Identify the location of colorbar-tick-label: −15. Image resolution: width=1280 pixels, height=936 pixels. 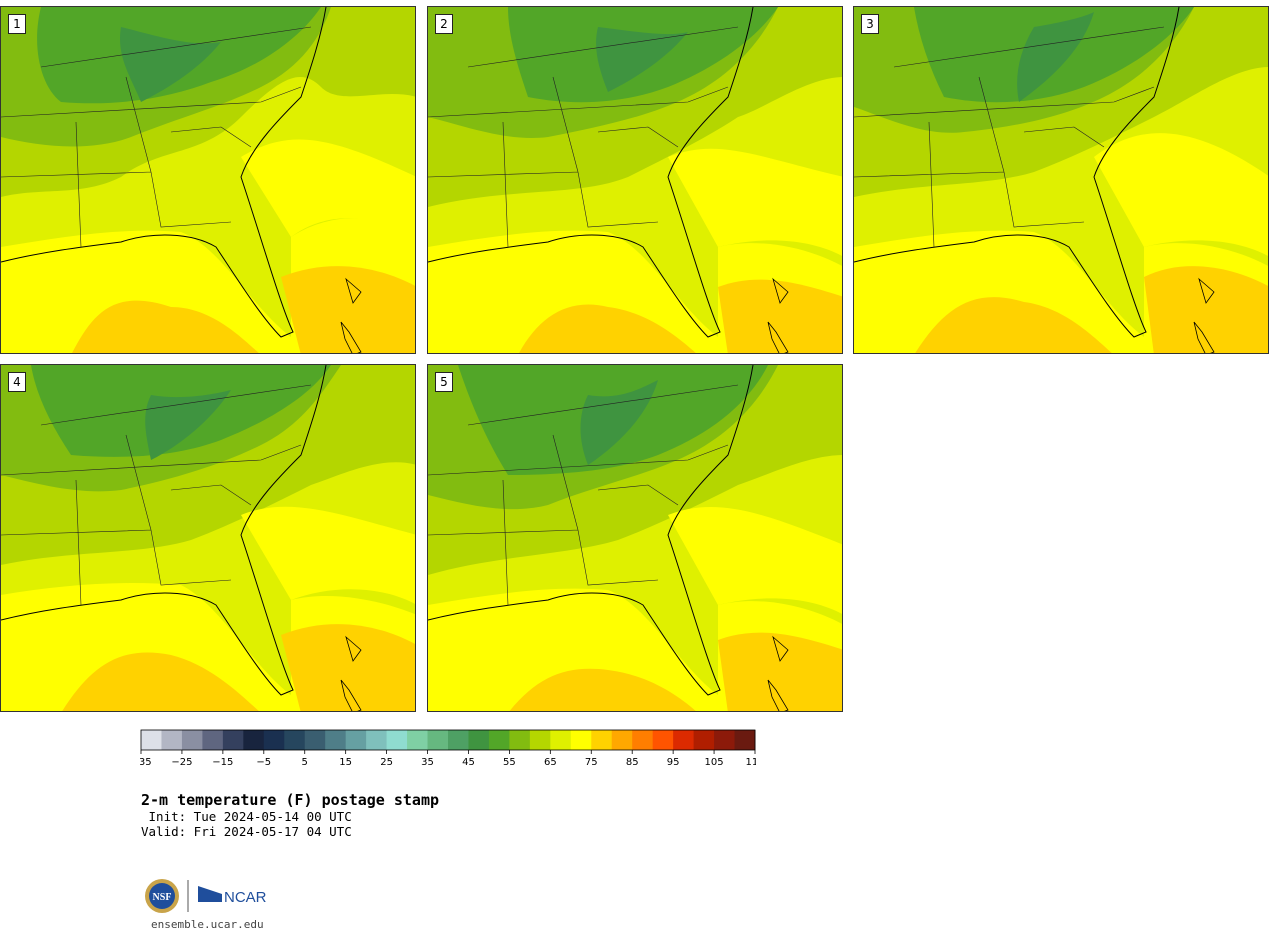
(222, 762).